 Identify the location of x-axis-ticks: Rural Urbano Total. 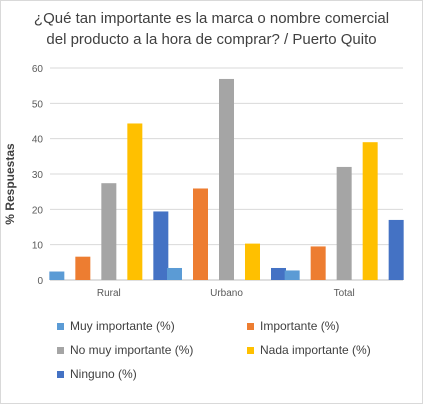
(226, 293).